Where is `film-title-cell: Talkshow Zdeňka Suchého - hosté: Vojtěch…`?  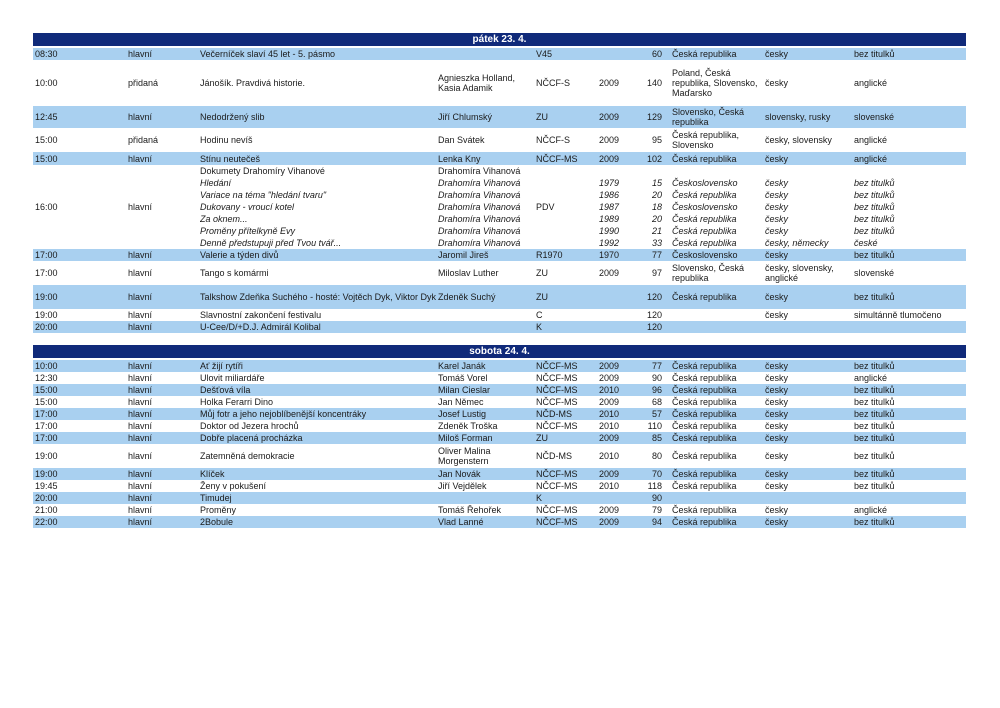
film-title-cell: Talkshow Zdeňka Suchého - hosté: Vojtěch… is located at coordinates (318, 297).